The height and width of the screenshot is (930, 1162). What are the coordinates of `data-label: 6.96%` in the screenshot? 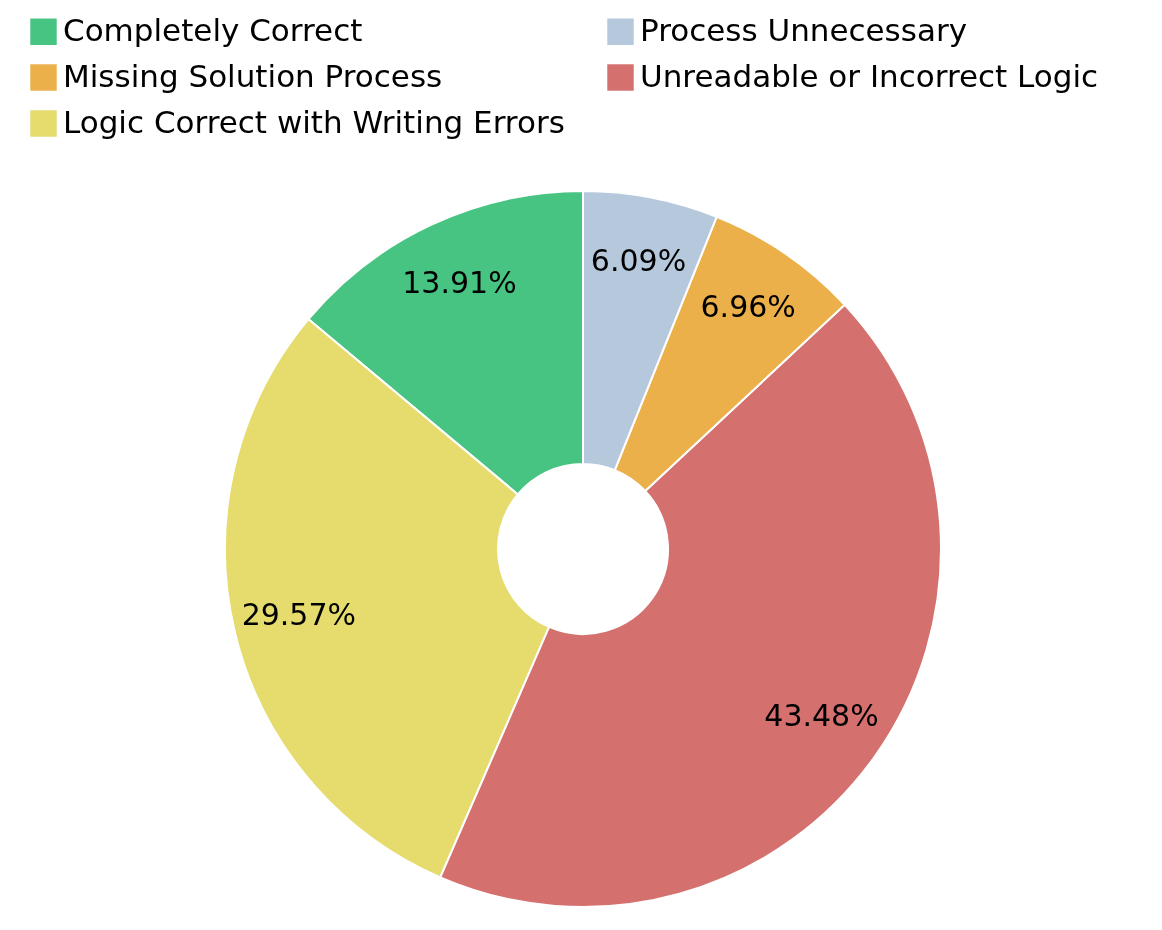 It's located at (748, 307).